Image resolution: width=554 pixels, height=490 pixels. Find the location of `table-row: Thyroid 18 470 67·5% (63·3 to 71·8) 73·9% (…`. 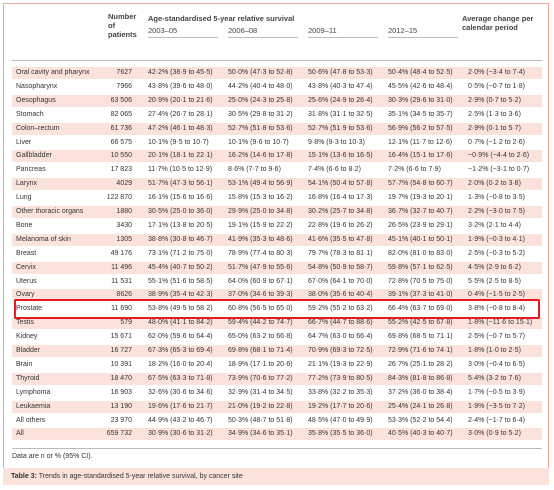

table-row: Thyroid 18 470 67·5% (63·3 to 71·8) 73·9% (… is located at coordinates (277, 378).